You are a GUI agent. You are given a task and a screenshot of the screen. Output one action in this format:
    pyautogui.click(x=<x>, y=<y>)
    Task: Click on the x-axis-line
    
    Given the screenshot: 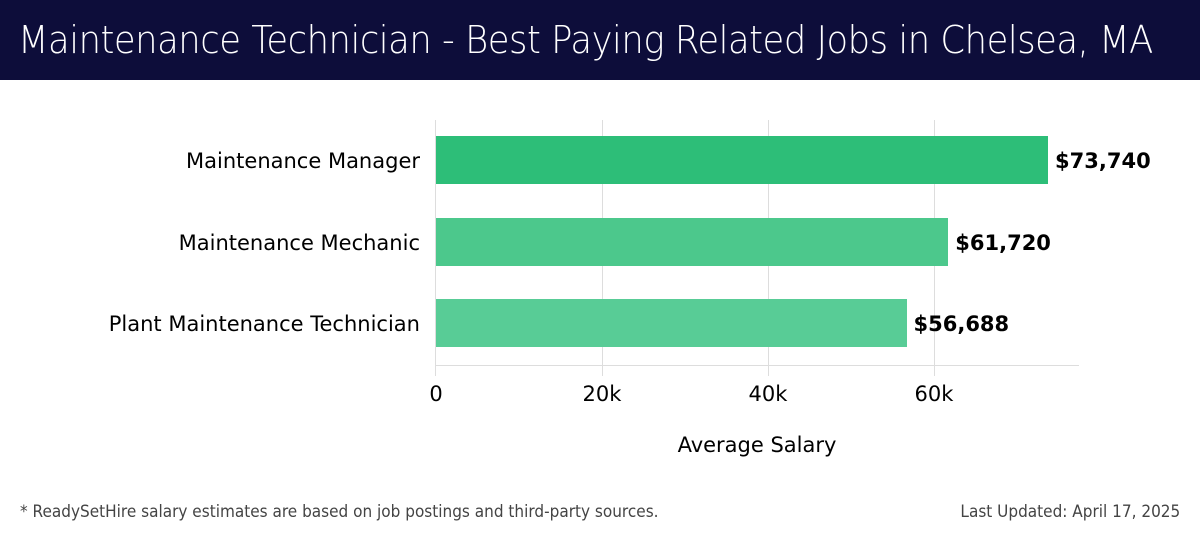 What is the action you would take?
    pyautogui.click(x=757, y=365)
    